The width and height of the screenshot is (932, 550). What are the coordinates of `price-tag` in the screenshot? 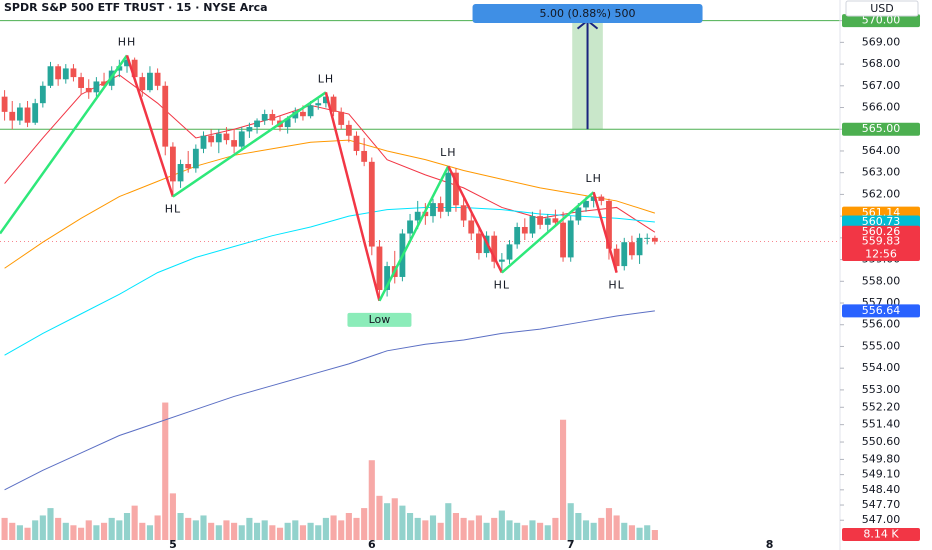 It's located at (881, 311).